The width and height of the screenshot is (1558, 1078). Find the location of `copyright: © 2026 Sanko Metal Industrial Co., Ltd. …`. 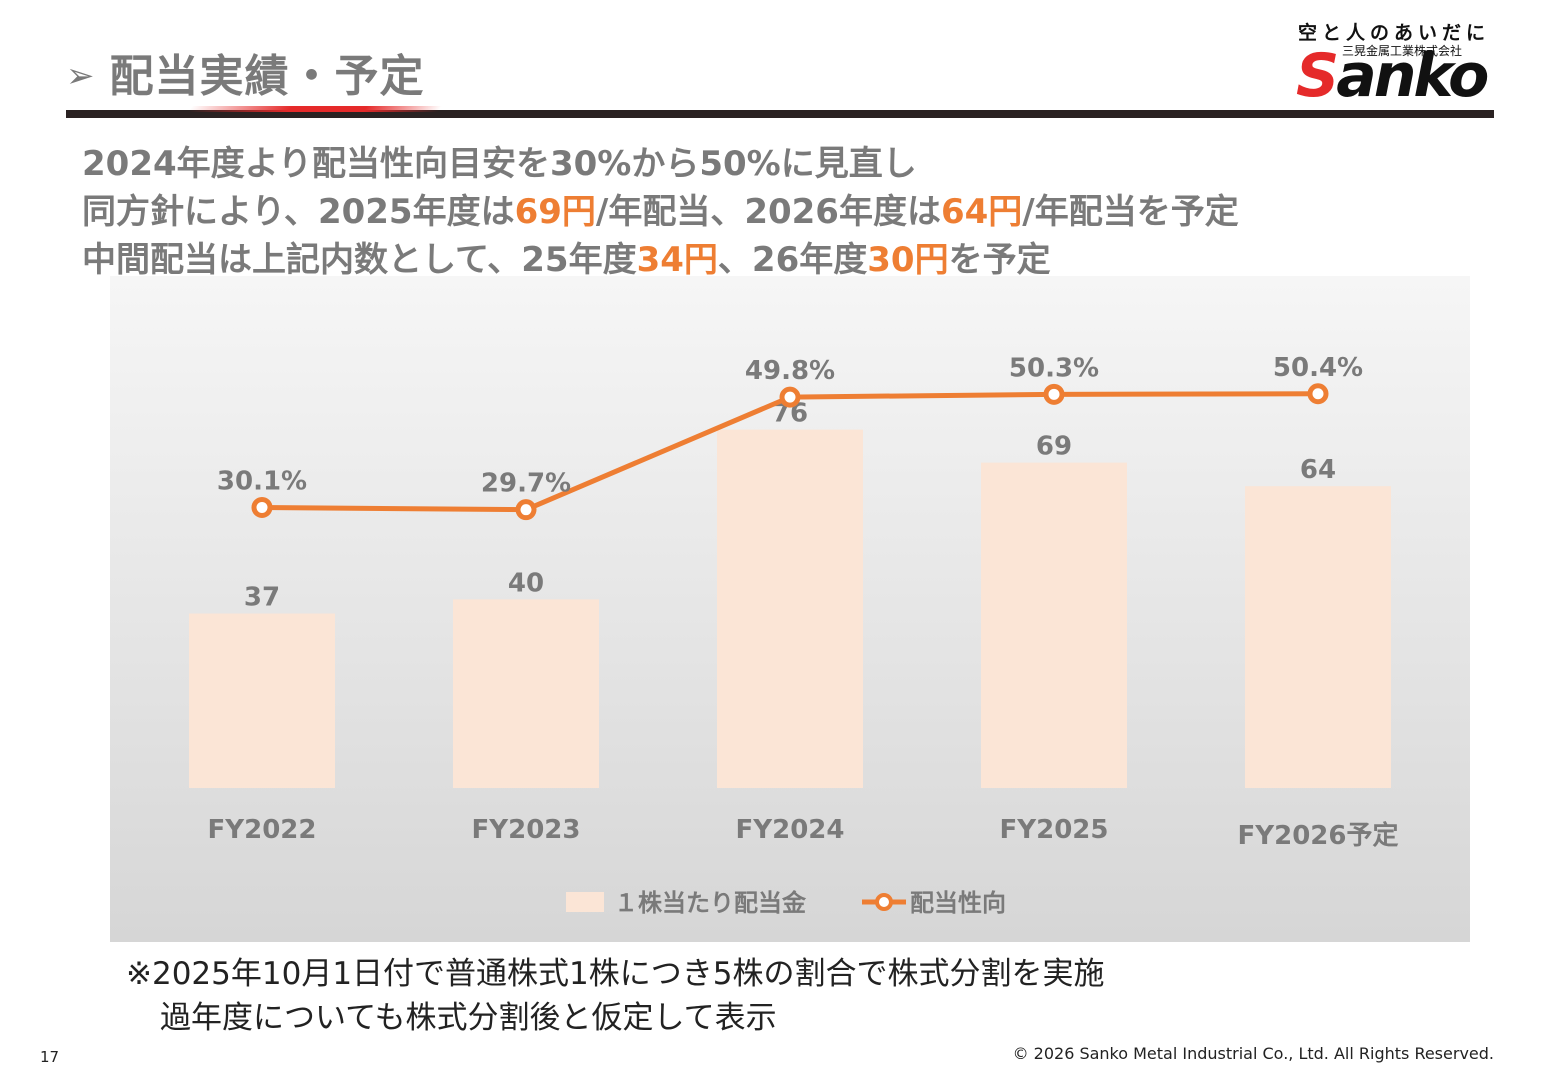

copyright: © 2026 Sanko Metal Industrial Co., Ltd. … is located at coordinates (1253, 1053).